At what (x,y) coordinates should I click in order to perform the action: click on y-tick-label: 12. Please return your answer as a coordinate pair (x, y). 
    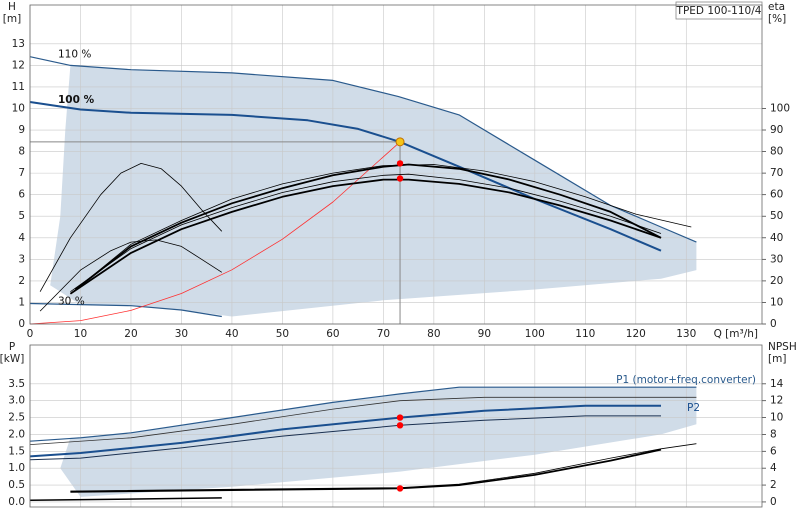
    Looking at the image, I should click on (18, 65).